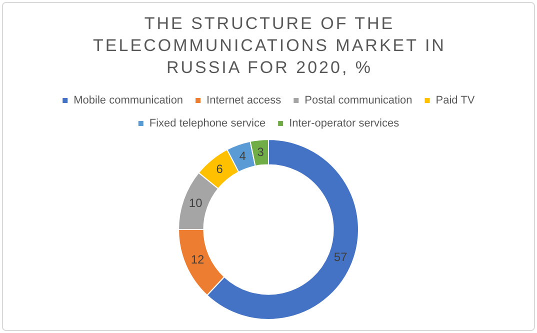 This screenshot has height=333, width=537. Describe the element at coordinates (207, 124) in the screenshot. I see `legend-label: Fixed telephone service` at that location.